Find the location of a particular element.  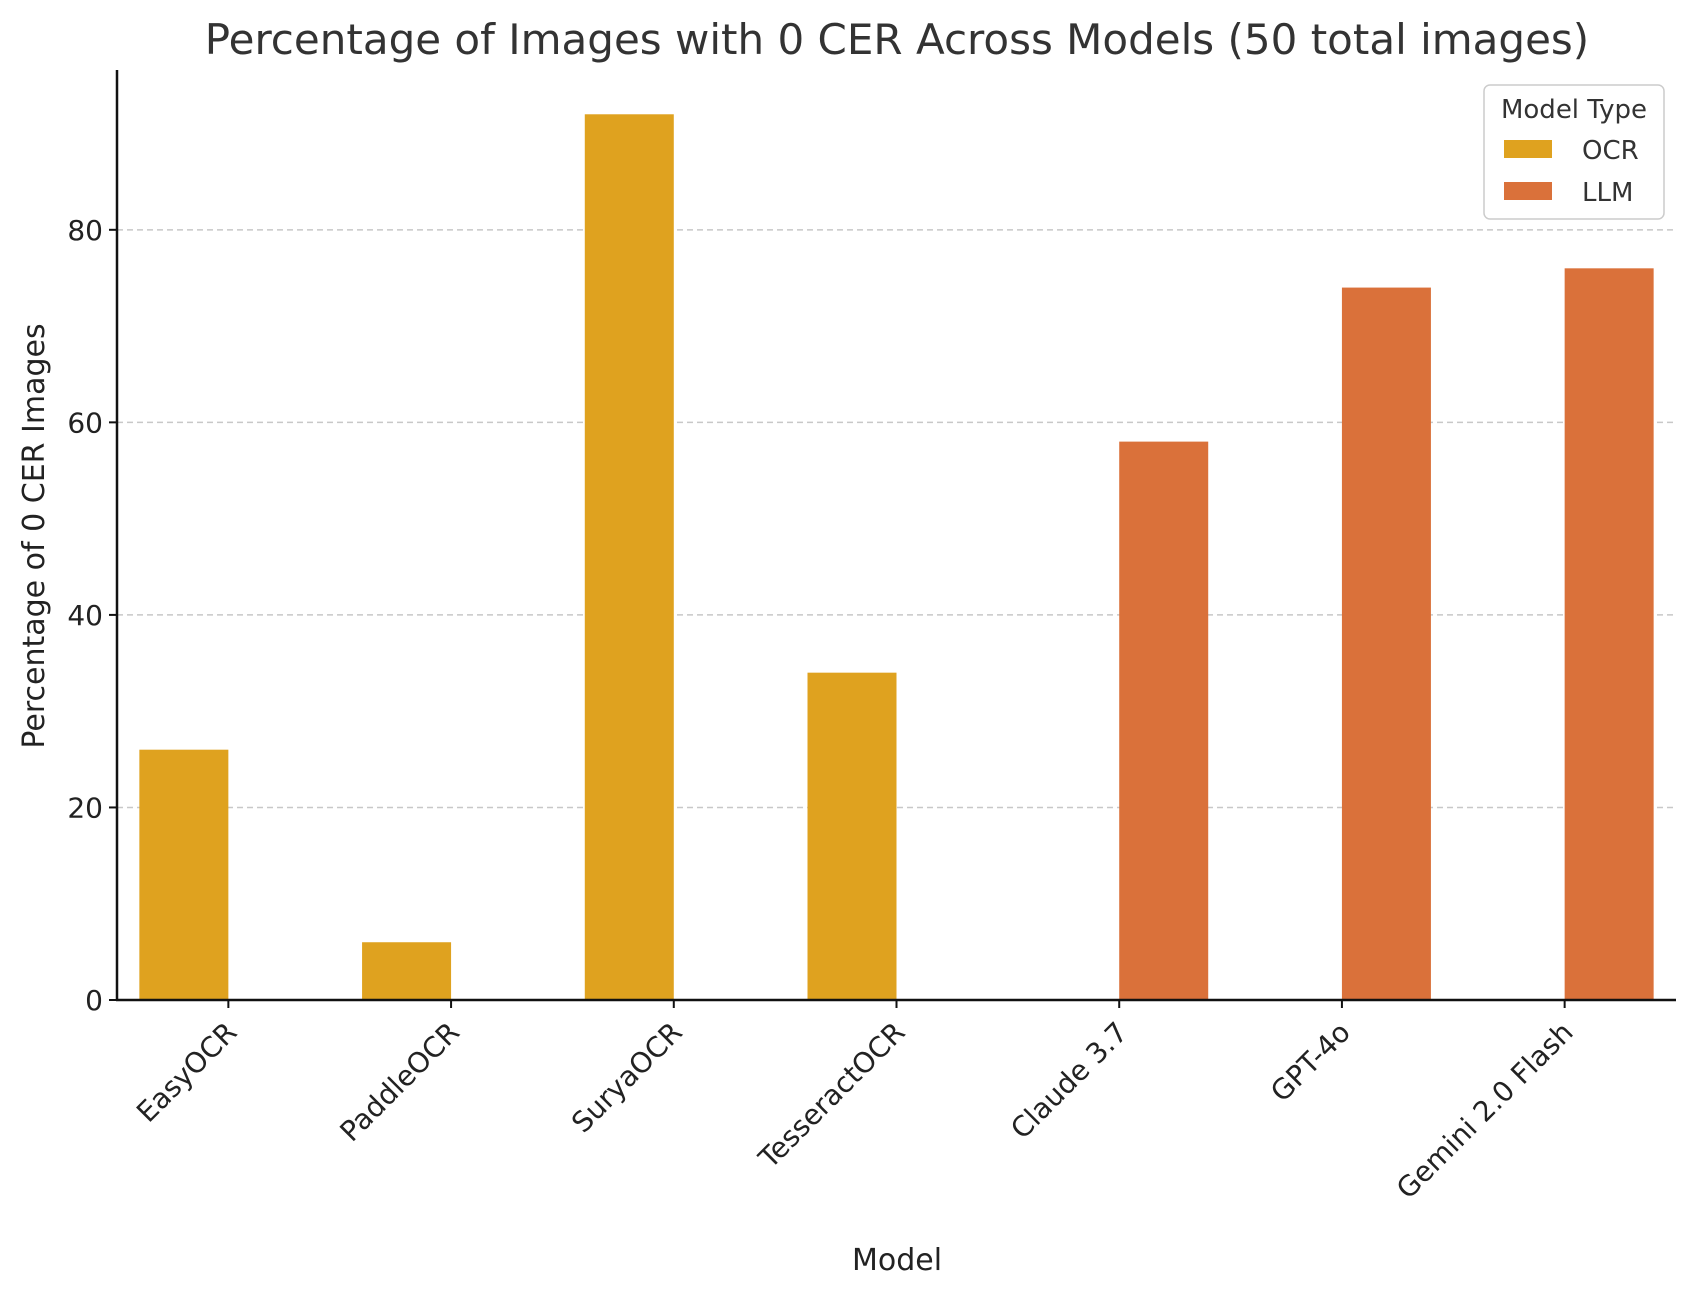

legend: Model Type OCR LLM is located at coordinates (1574, 152).